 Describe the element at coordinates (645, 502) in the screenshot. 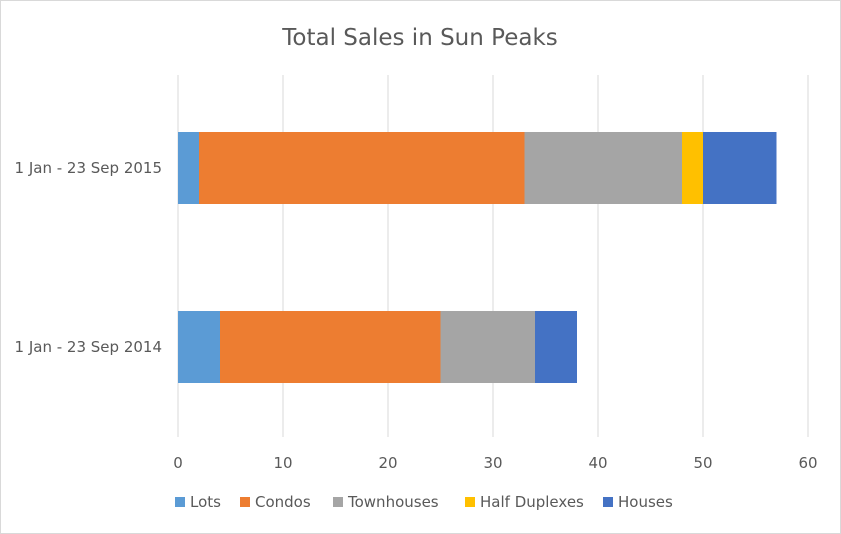

I see `legend-label-4: Houses` at that location.